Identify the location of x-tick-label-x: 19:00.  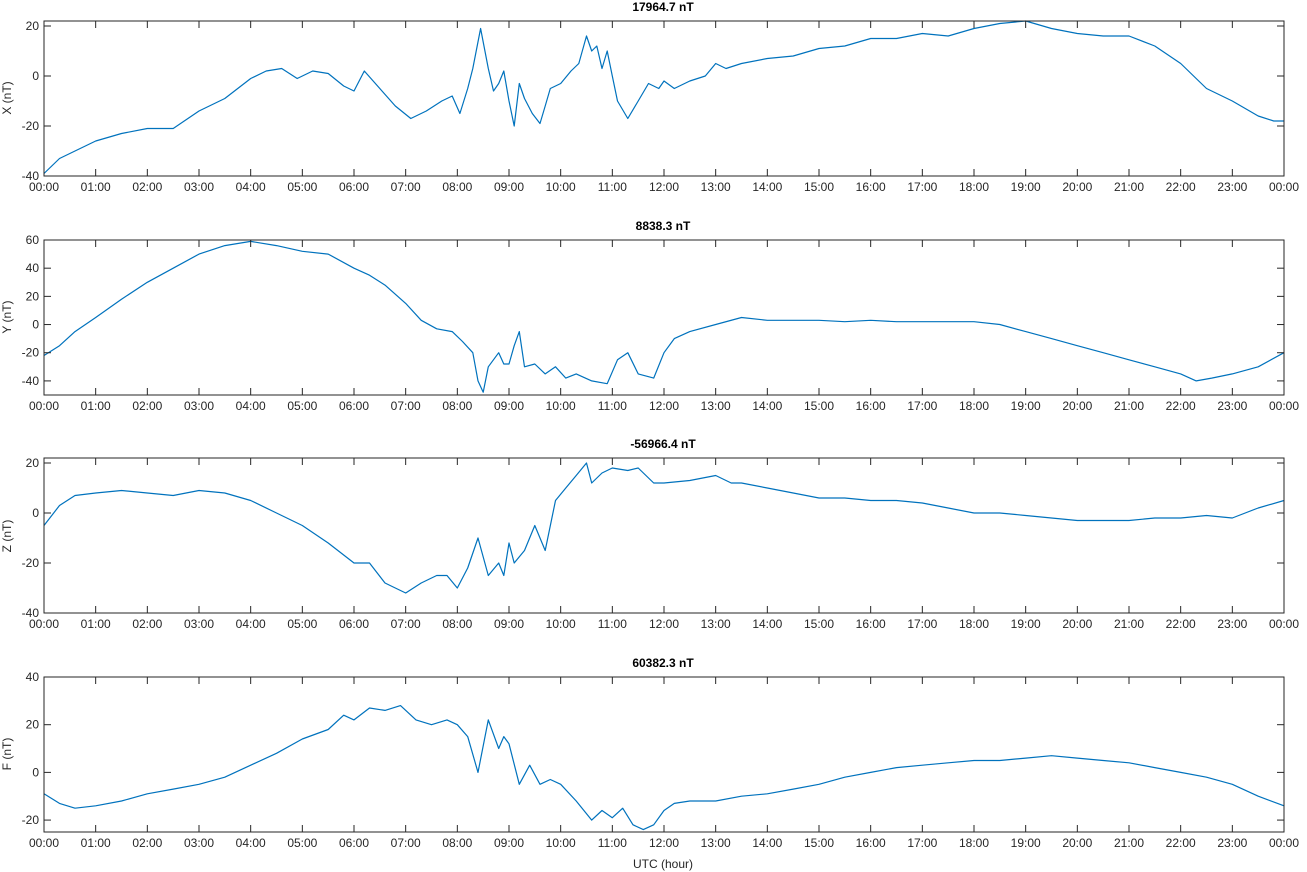
(1026, 187).